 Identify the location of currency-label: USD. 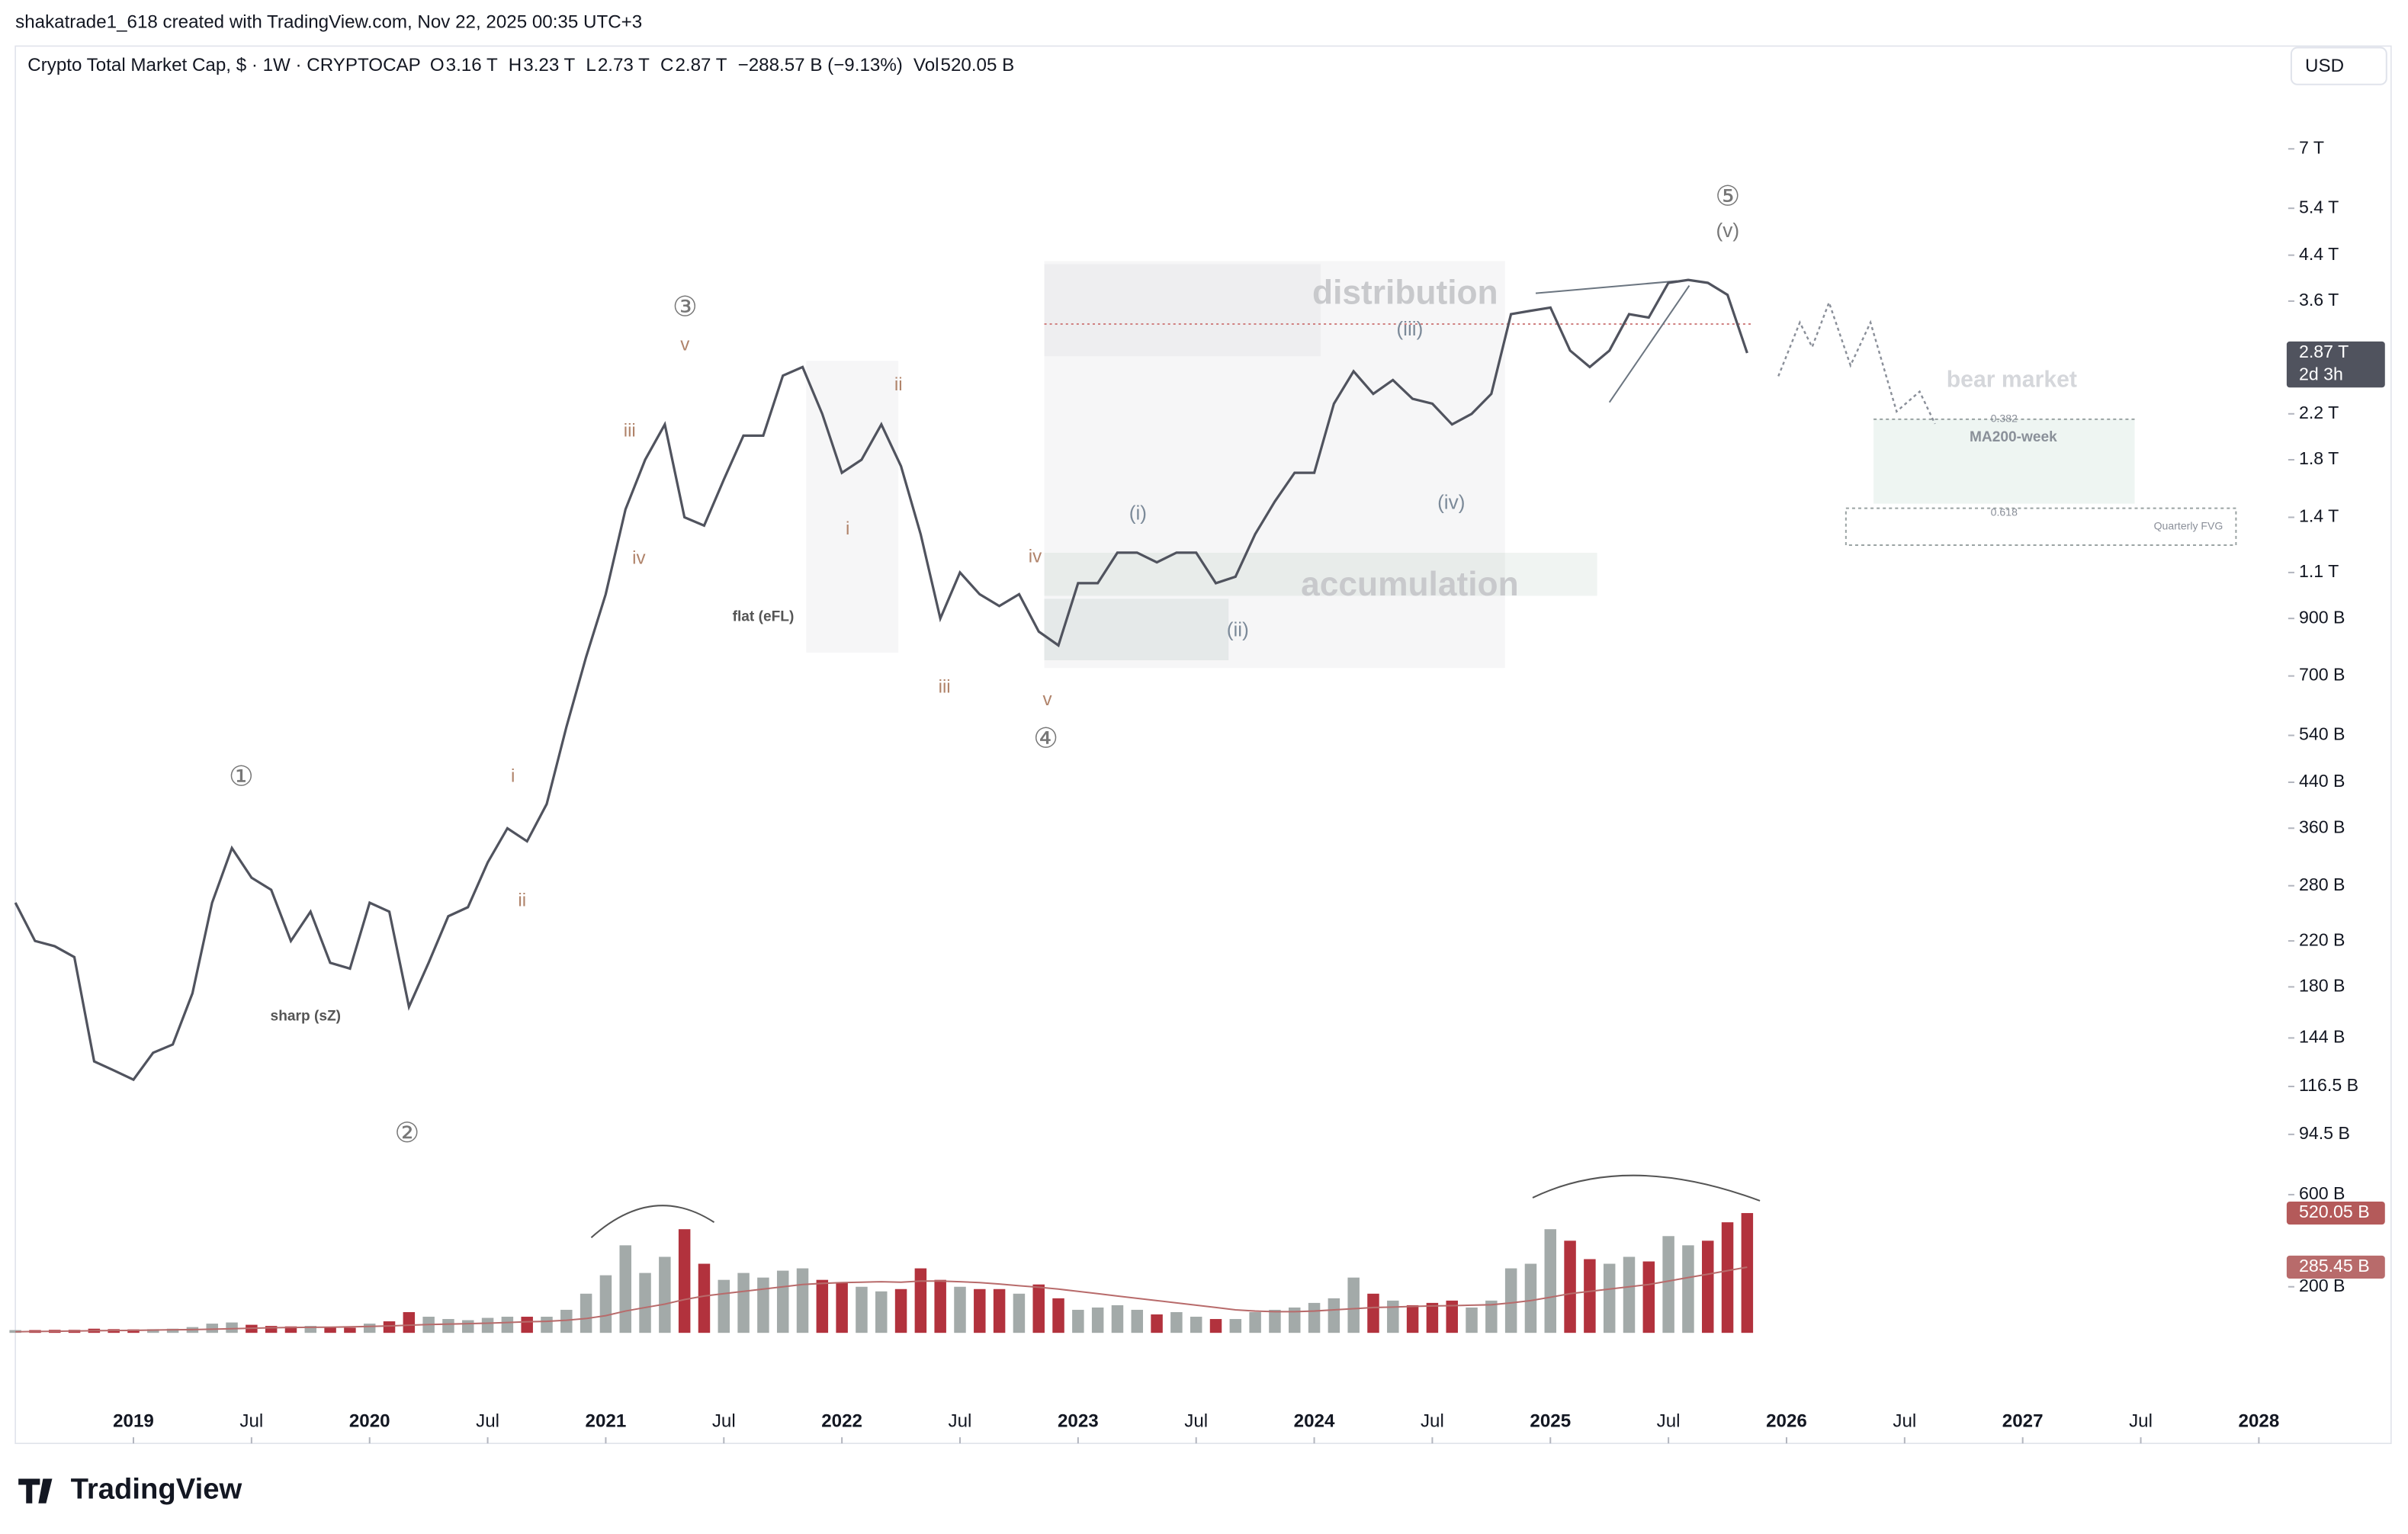
(2324, 66).